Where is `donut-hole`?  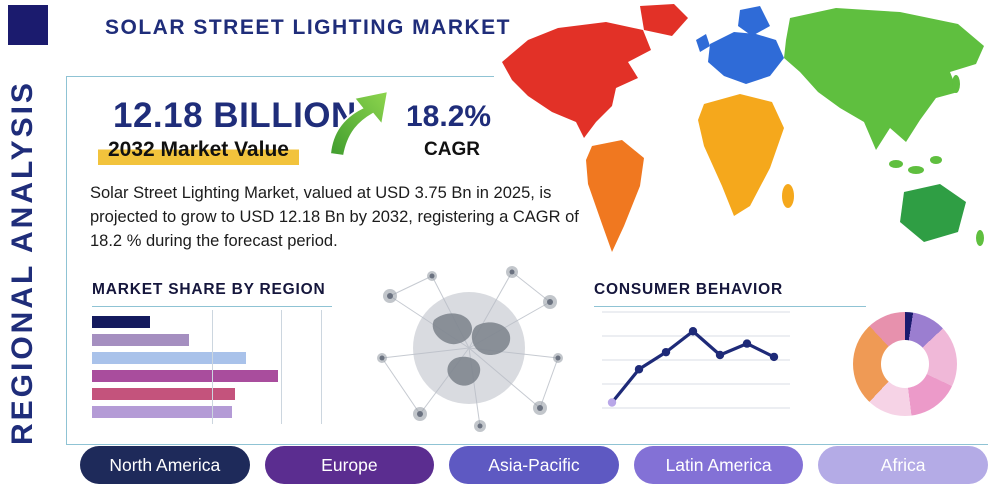
donut-hole is located at coordinates (905, 364).